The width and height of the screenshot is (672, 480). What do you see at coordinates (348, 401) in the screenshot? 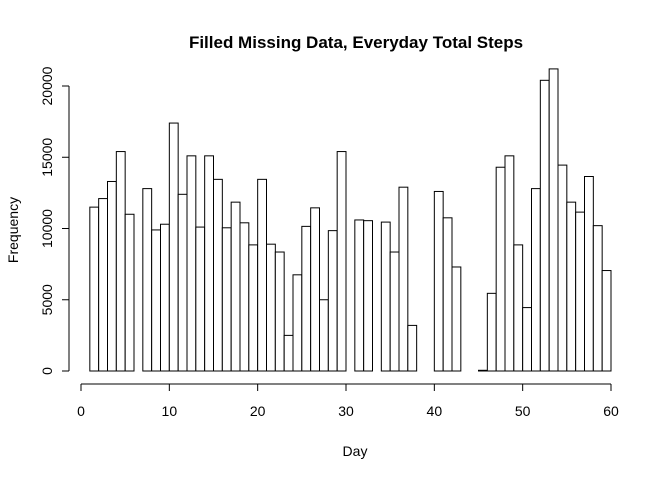
I see `x-axis: 0 10 20 30 40 50 60` at bounding box center [348, 401].